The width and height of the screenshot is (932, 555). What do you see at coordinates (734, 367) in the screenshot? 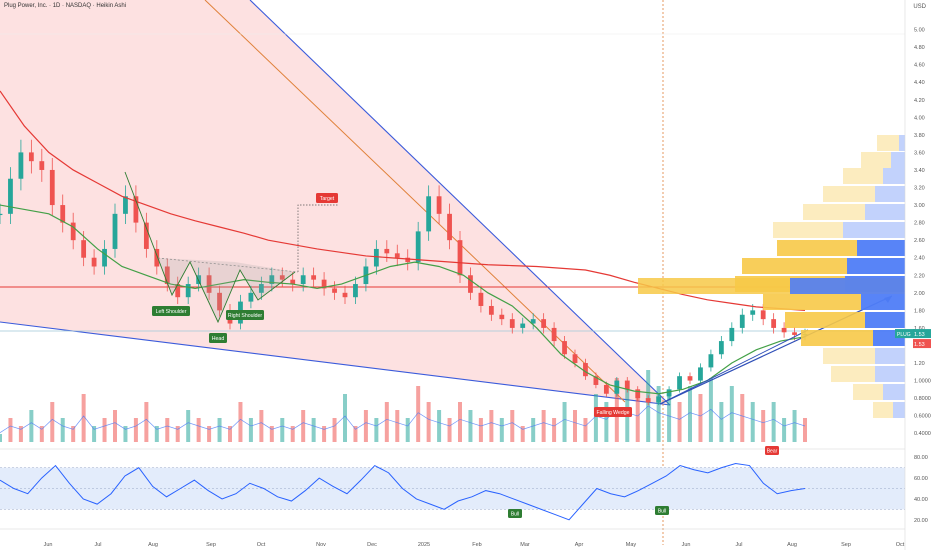
I see `uptrend-line` at bounding box center [734, 367].